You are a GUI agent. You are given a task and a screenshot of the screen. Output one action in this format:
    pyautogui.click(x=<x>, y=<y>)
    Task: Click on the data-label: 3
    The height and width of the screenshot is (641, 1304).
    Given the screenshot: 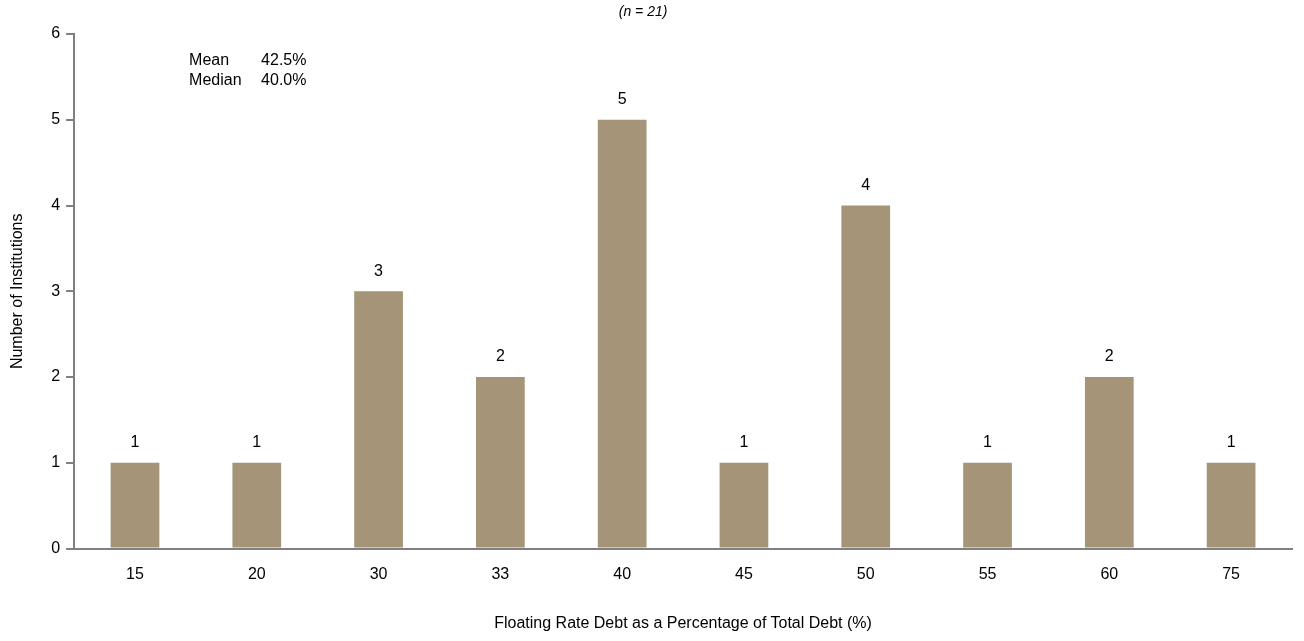 What is the action you would take?
    pyautogui.click(x=379, y=270)
    